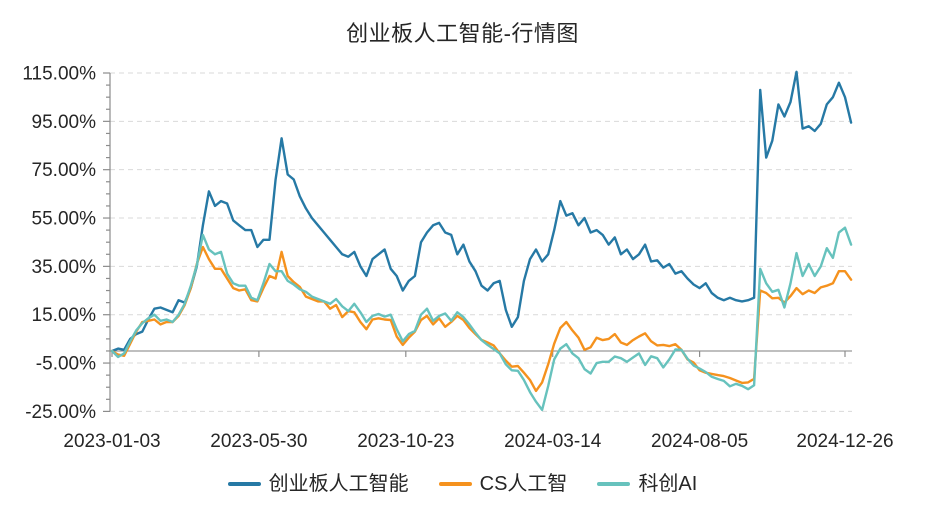 Image resolution: width=925 pixels, height=521 pixels. Describe the element at coordinates (64, 122) in the screenshot. I see `y-axis-label: 95.00%` at that location.